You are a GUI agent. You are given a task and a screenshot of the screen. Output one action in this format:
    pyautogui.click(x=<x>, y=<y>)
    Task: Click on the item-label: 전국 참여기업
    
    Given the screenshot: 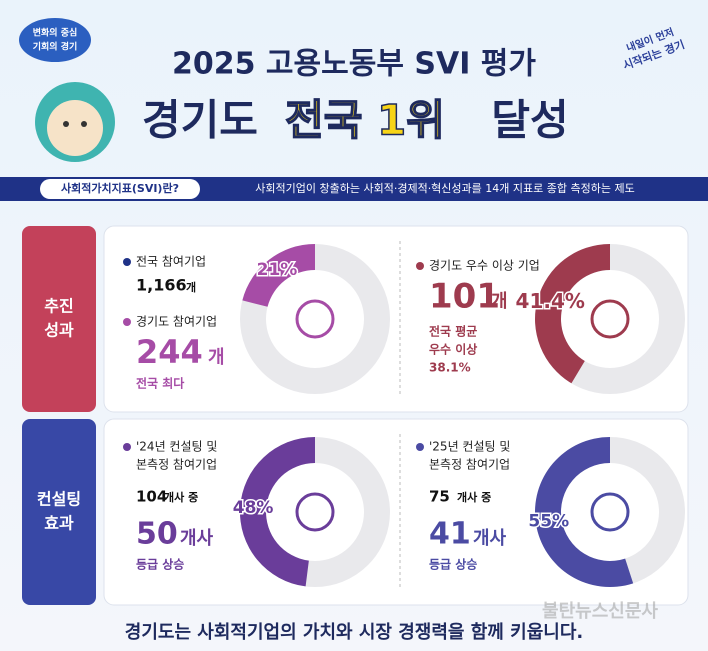 What is the action you would take?
    pyautogui.click(x=171, y=262)
    